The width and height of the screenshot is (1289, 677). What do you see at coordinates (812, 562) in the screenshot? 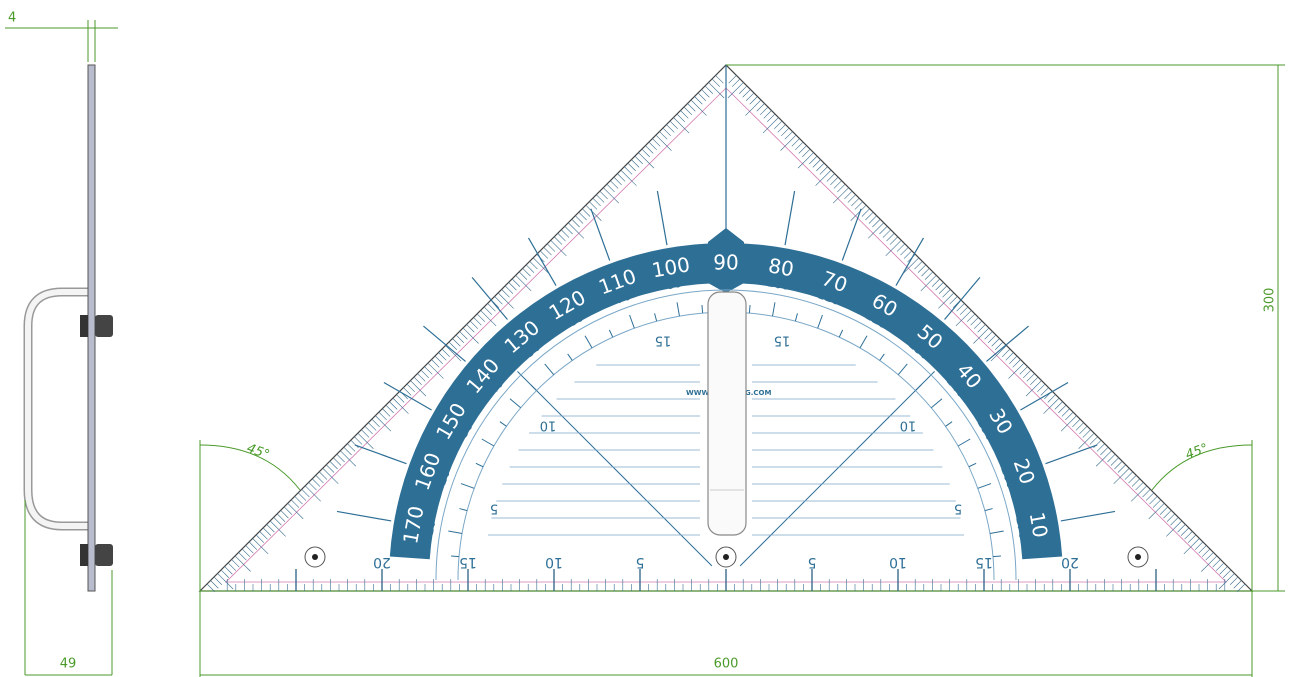
I see `ruler-label: 5` at bounding box center [812, 562].